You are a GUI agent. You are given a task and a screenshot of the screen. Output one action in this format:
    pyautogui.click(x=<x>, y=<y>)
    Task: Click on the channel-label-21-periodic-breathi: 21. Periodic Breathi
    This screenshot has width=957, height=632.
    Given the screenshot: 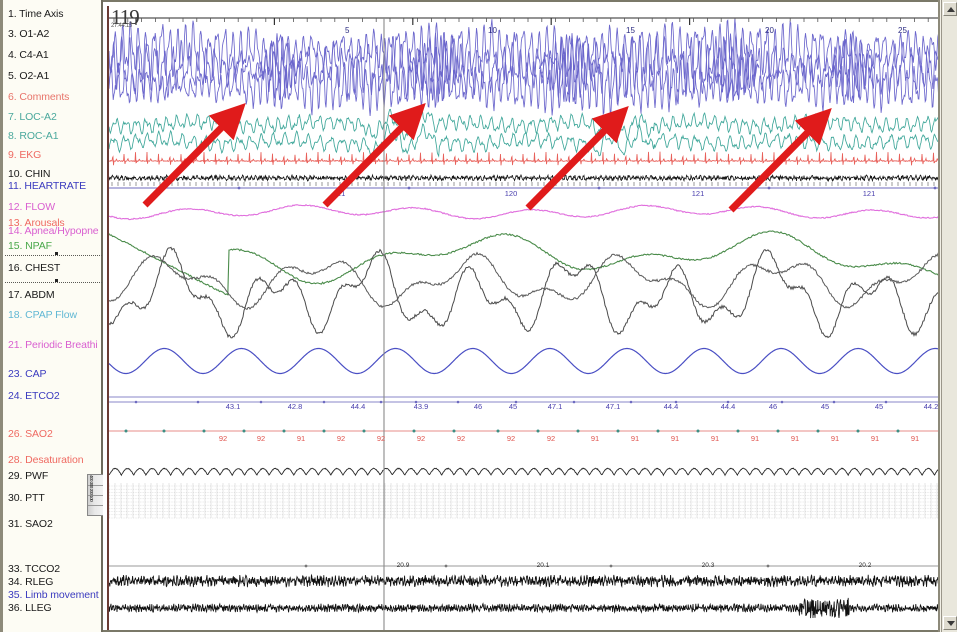 What is the action you would take?
    pyautogui.click(x=53, y=345)
    